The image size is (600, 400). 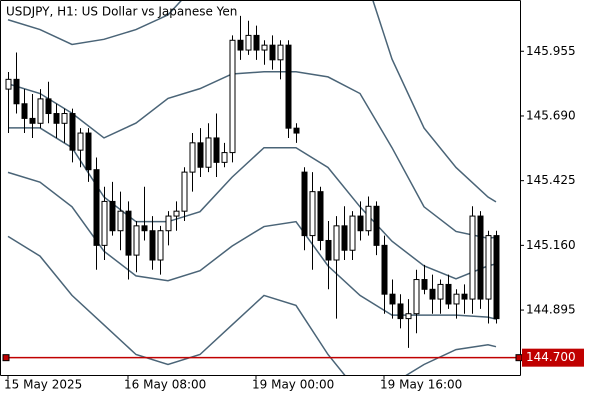 I want to click on price-label-box, so click(x=553, y=357).